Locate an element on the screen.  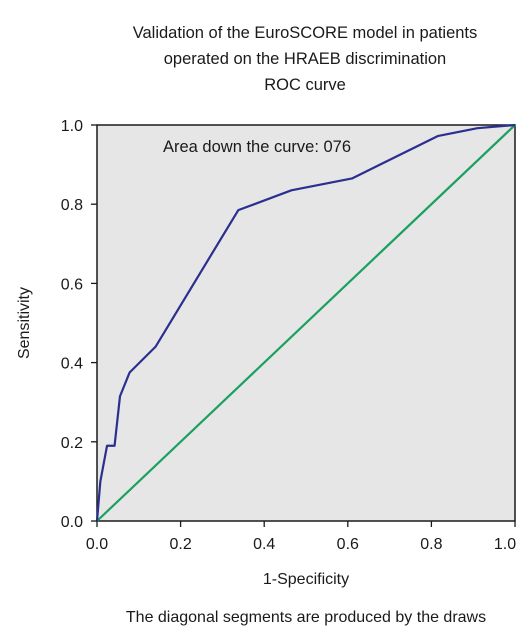
y-tick-label: 0.8 is located at coordinates (72, 205).